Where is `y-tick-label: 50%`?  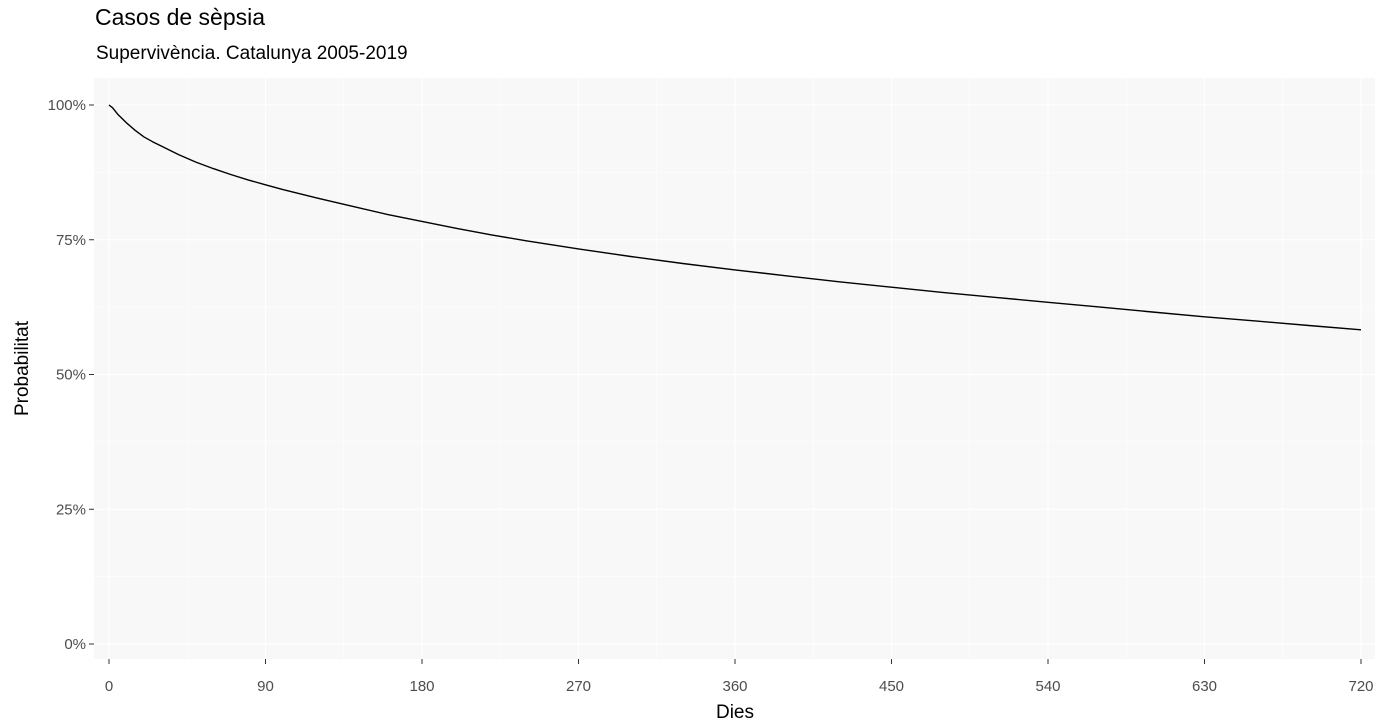 y-tick-label: 50% is located at coordinates (71, 375).